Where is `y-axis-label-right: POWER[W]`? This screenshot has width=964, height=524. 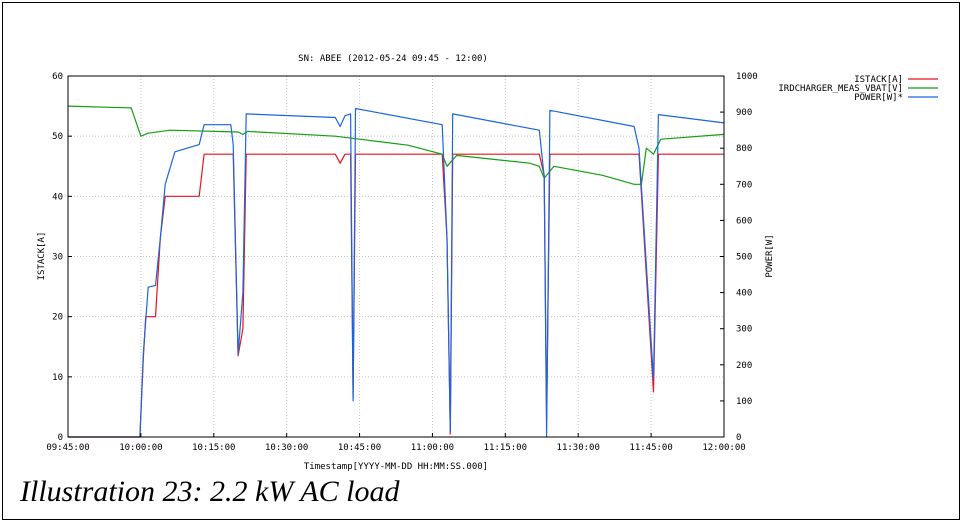
y-axis-label-right: POWER[W] is located at coordinates (770, 255).